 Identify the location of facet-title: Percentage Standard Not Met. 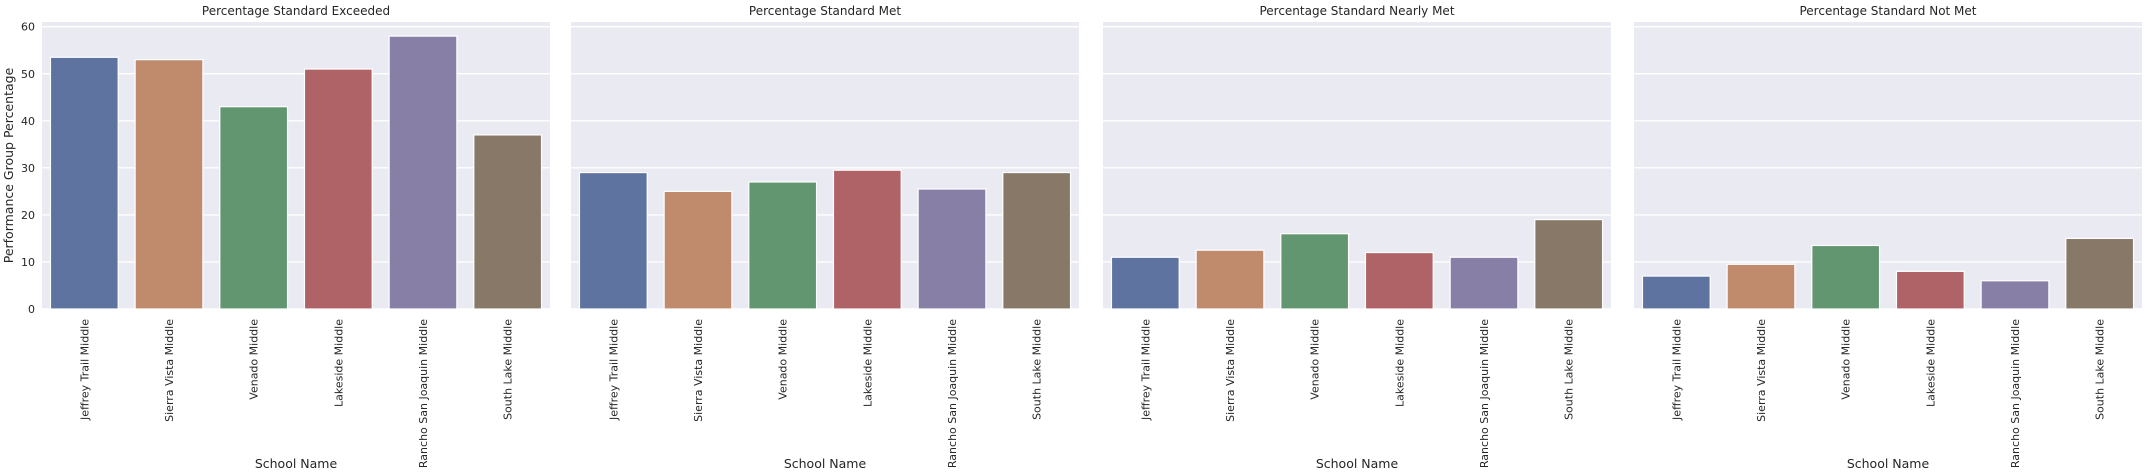
(1887, 11).